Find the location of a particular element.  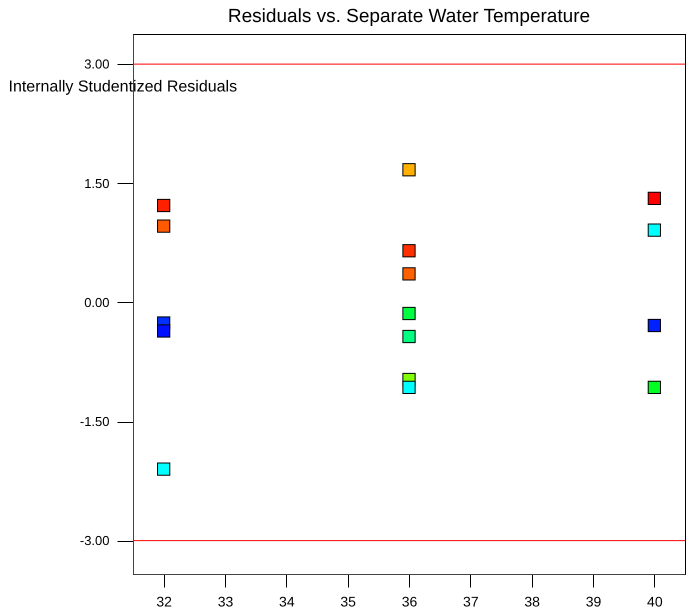

y-tick-label: 0.00 is located at coordinates (97, 302).